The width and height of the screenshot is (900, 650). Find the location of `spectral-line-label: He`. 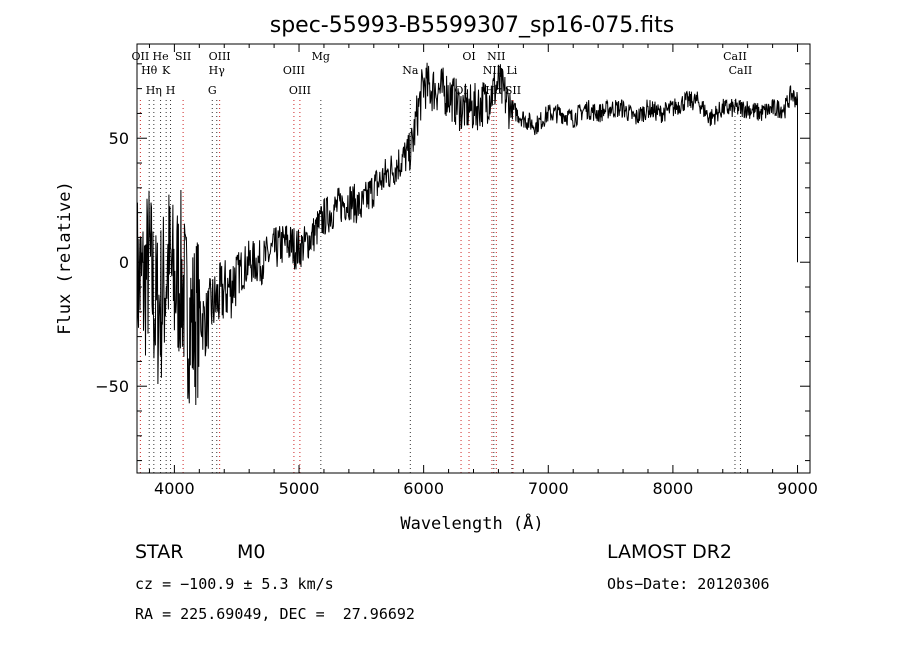

spectral-line-label: He is located at coordinates (161, 56).